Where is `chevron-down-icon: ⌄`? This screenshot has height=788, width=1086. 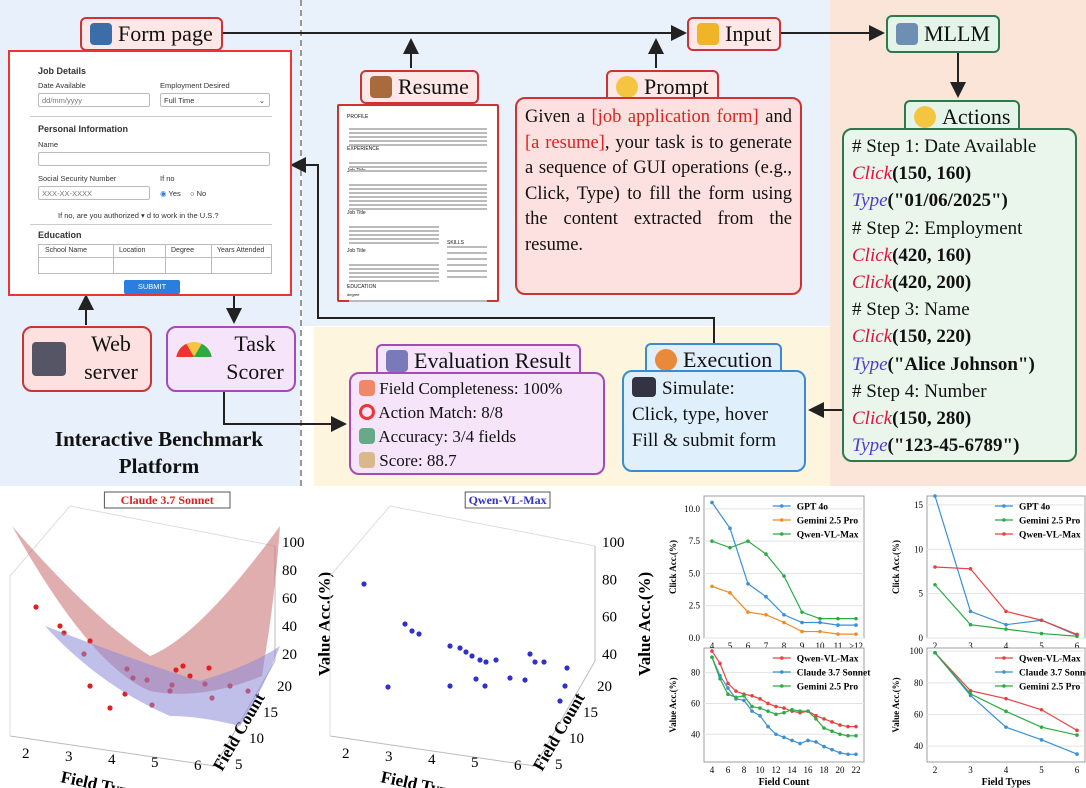
chevron-down-icon: ⌄ is located at coordinates (261, 100).